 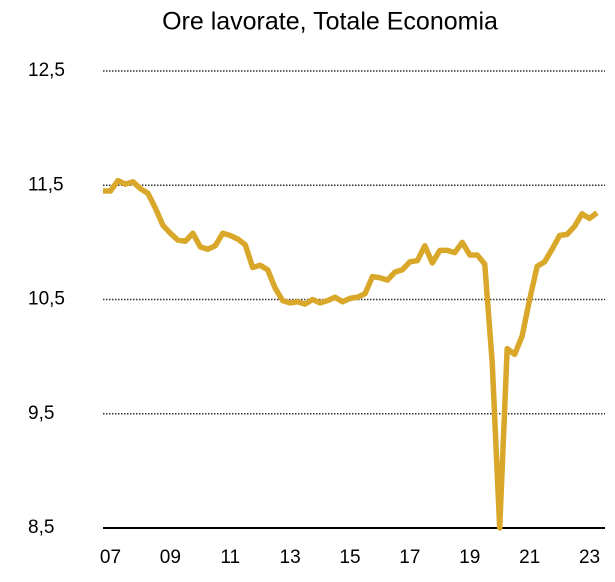 I want to click on x-tick-label: 21, so click(x=529, y=557).